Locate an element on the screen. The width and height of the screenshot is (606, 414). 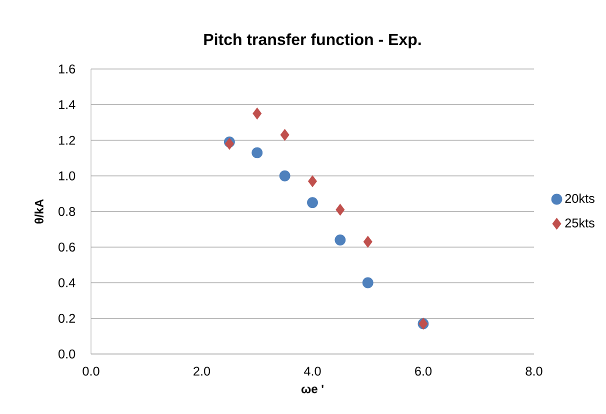
x-tick-label: 2.0 is located at coordinates (202, 371).